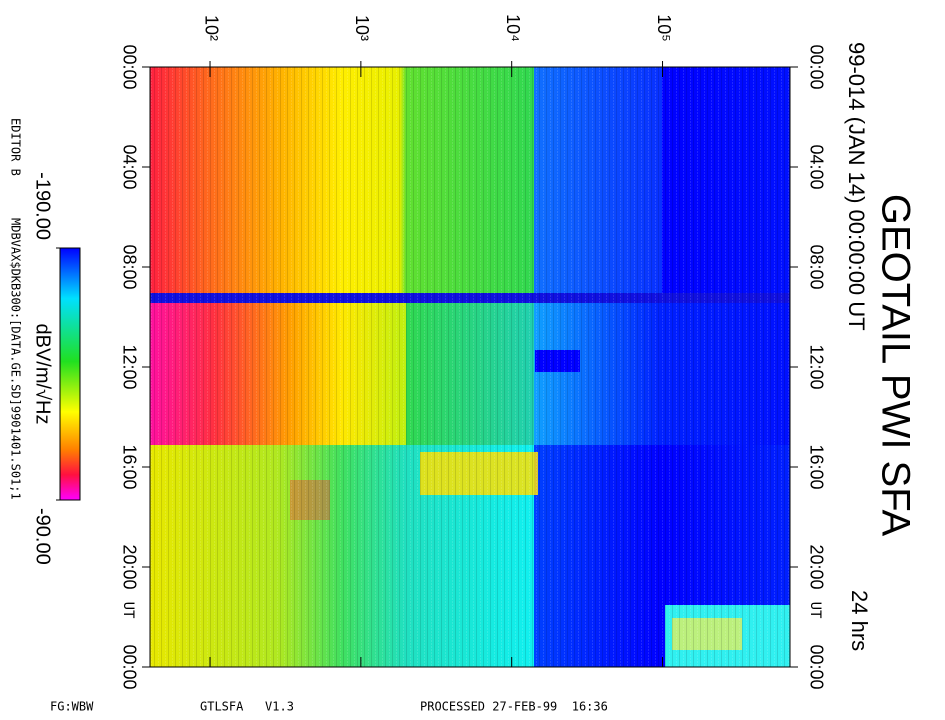  Describe the element at coordinates (43, 374) in the screenshot. I see `colorbar-label: dBV/m/√Hz` at that location.